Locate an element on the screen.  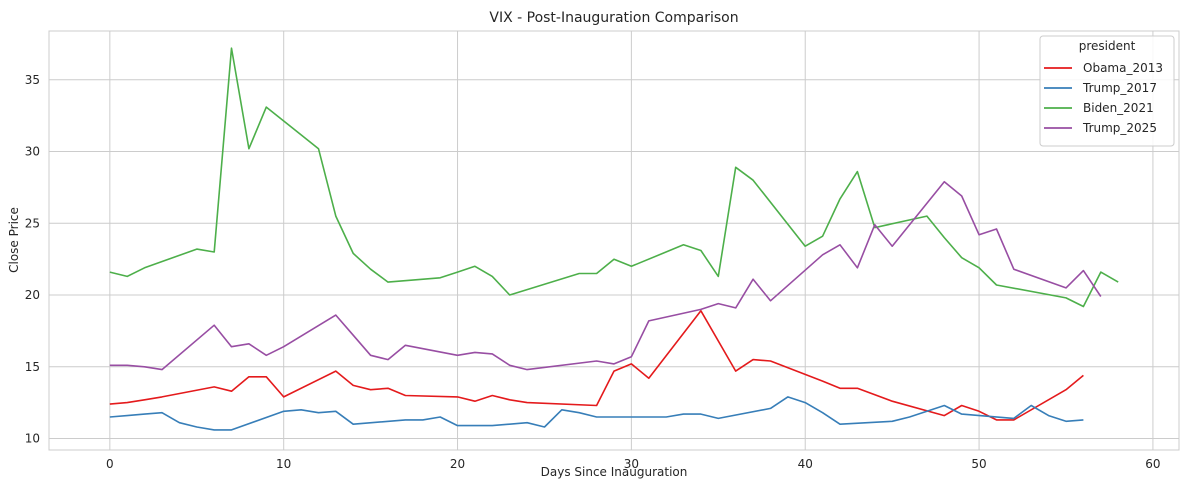
legend-label: Trump_2017 is located at coordinates (1119, 88).